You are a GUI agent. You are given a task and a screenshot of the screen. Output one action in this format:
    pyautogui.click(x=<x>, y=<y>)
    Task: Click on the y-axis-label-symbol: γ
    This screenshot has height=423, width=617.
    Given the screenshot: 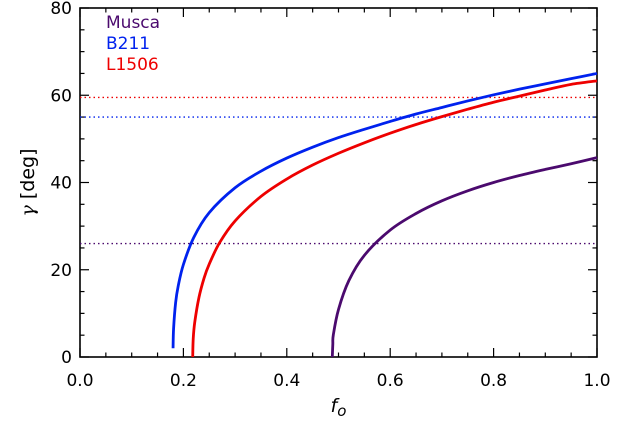 What is the action you would take?
    pyautogui.click(x=28, y=211)
    